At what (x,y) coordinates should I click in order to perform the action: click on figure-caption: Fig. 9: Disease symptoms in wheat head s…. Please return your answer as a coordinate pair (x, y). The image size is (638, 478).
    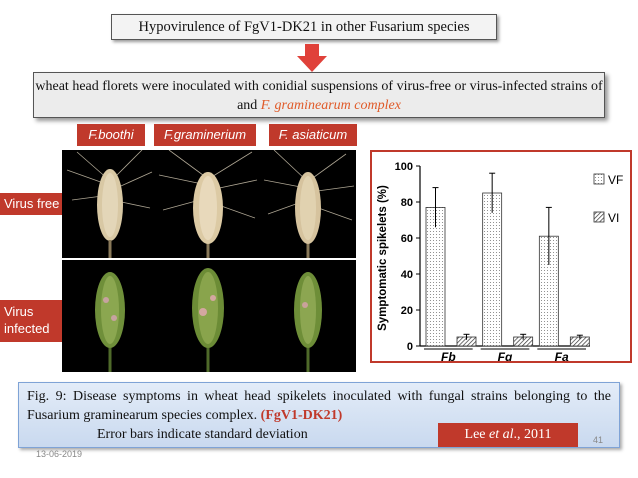
    Looking at the image, I should click on (319, 415).